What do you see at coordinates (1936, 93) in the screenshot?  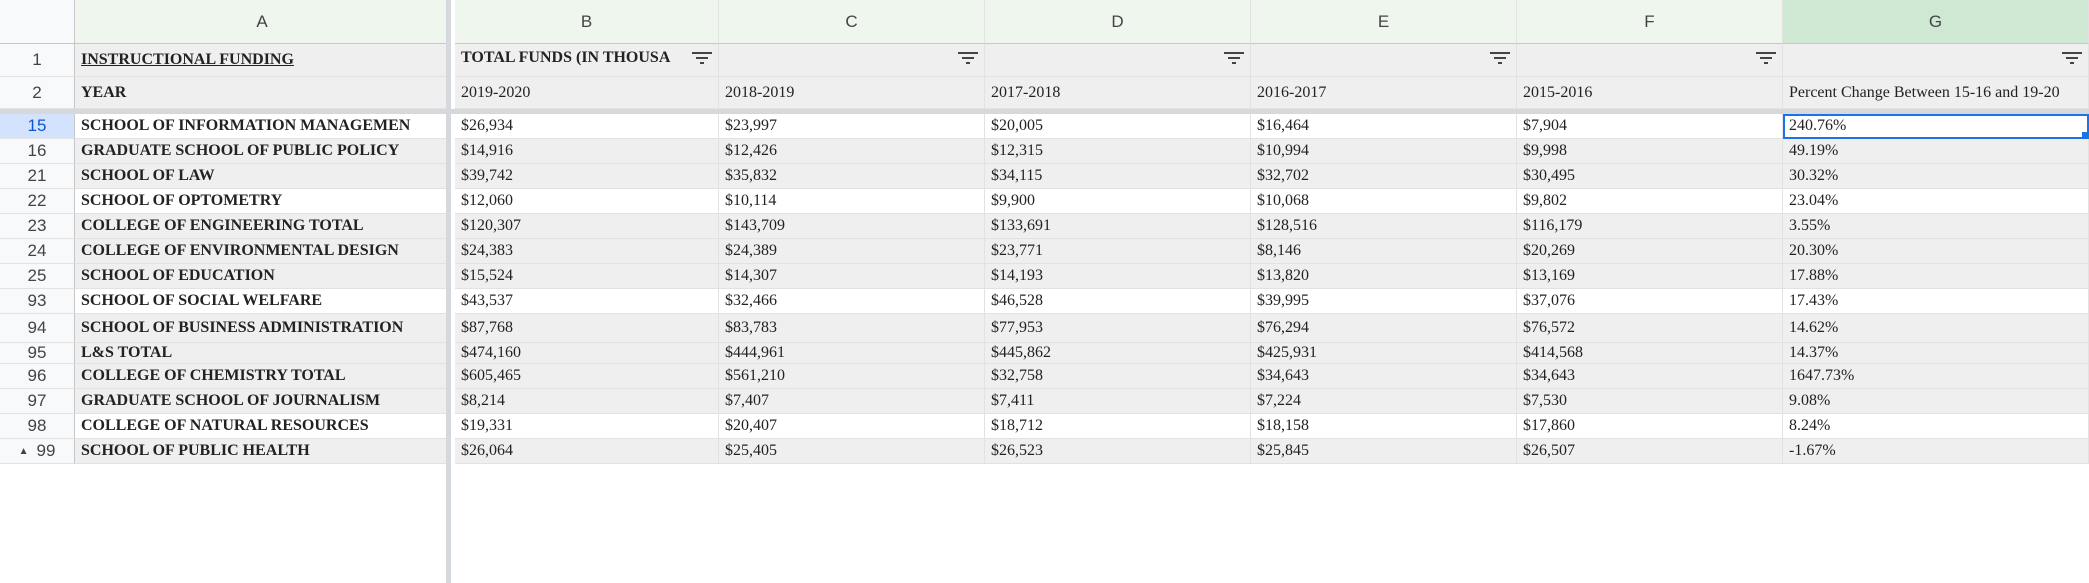 I see `cell-g2: Percent Change Between 15-16 and 19-20` at bounding box center [1936, 93].